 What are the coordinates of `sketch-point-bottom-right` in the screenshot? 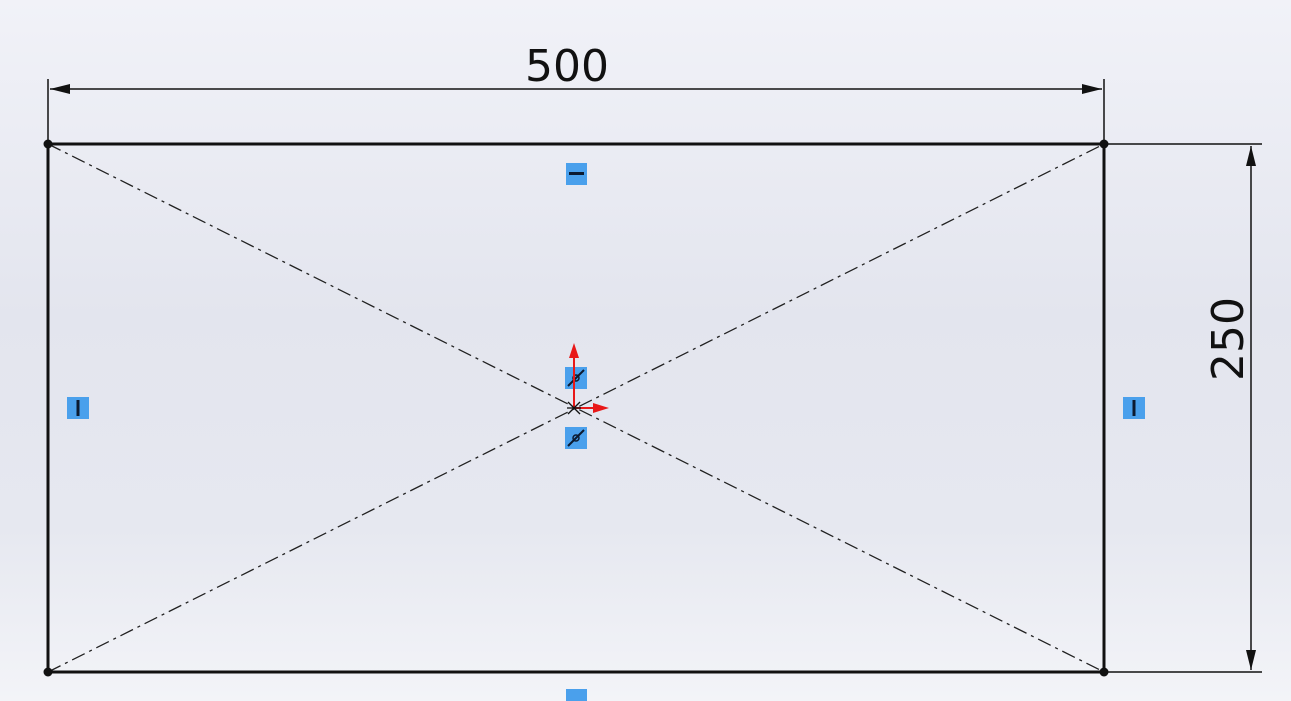 It's located at (1104, 672).